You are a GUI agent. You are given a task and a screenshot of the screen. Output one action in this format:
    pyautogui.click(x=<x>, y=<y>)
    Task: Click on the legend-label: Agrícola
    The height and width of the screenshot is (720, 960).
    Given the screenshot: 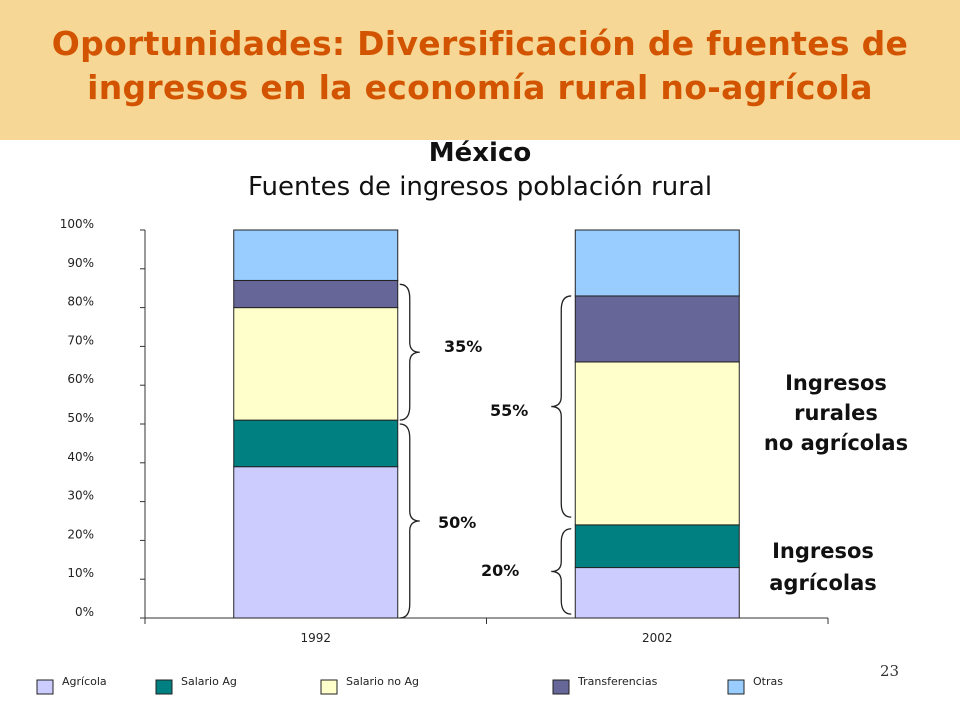 What is the action you would take?
    pyautogui.click(x=84, y=681)
    